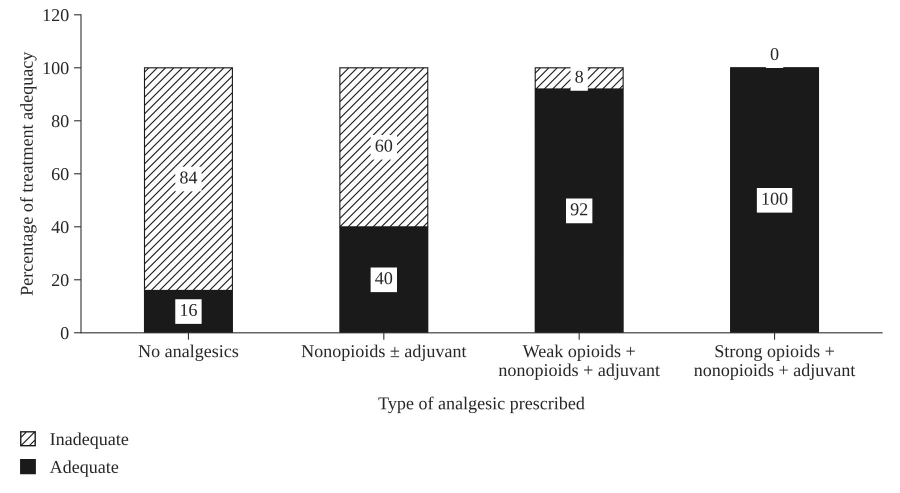 The image size is (900, 493). What do you see at coordinates (56, 68) in the screenshot?
I see `y-tick-label: 100` at bounding box center [56, 68].